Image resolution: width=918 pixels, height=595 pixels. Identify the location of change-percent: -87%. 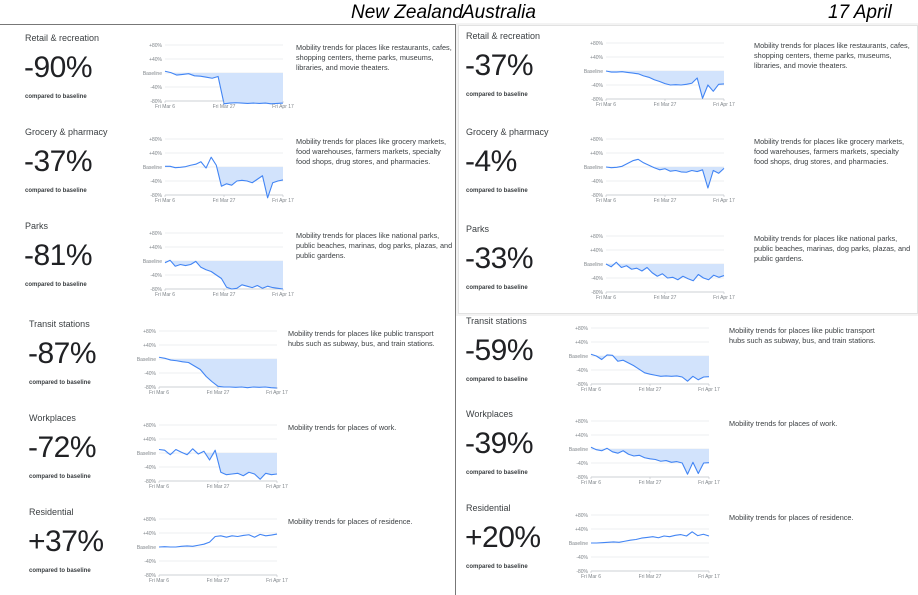
(62, 353).